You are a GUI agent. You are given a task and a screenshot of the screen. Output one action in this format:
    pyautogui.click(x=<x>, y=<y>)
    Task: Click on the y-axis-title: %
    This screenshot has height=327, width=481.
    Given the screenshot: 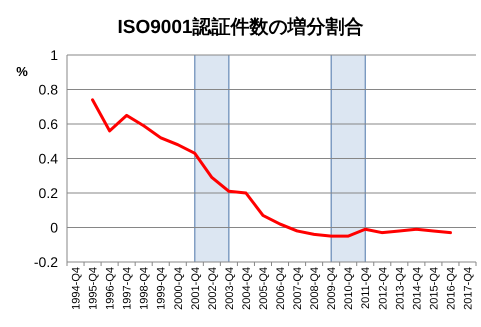 What is the action you would take?
    pyautogui.click(x=22, y=71)
    